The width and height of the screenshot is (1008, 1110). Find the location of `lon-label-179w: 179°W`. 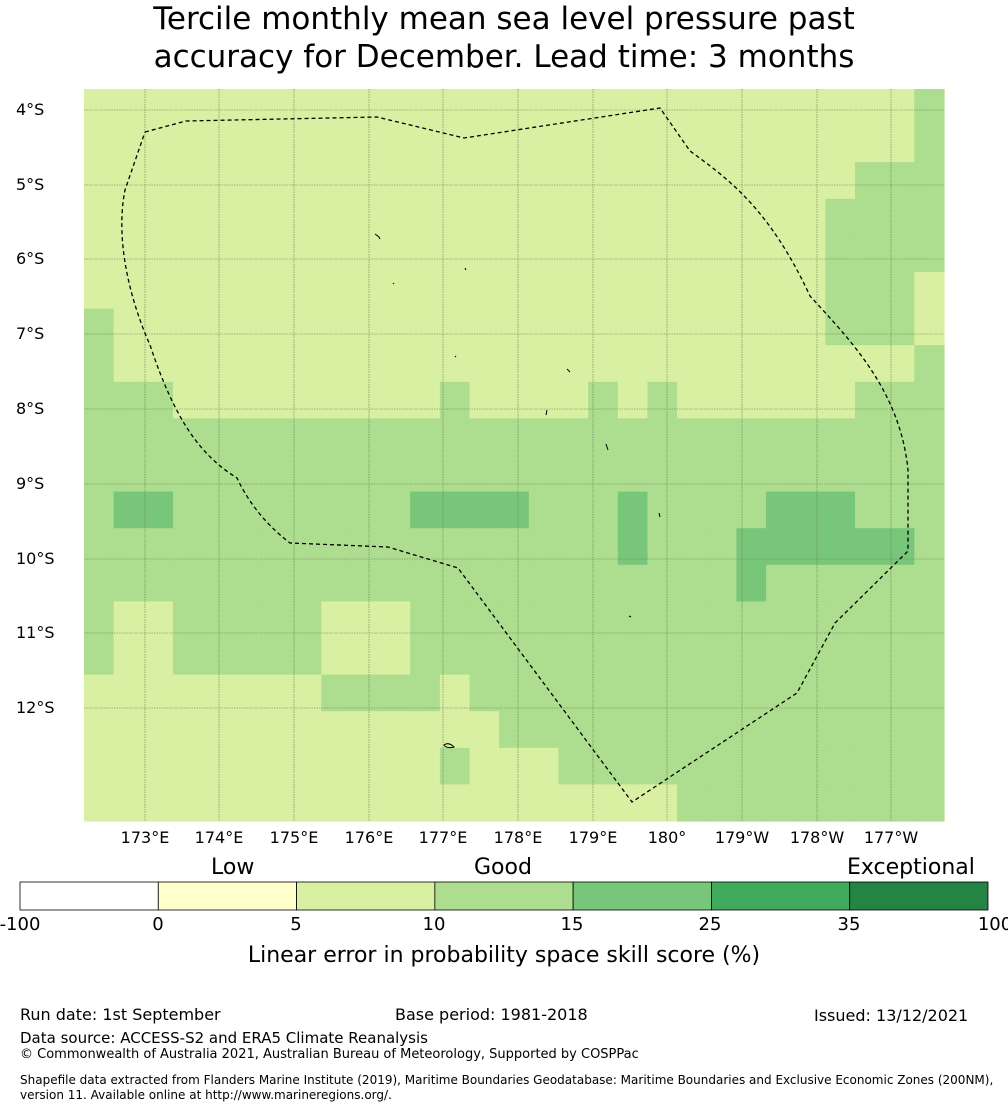

lon-label-179w: 179°W is located at coordinates (742, 837).